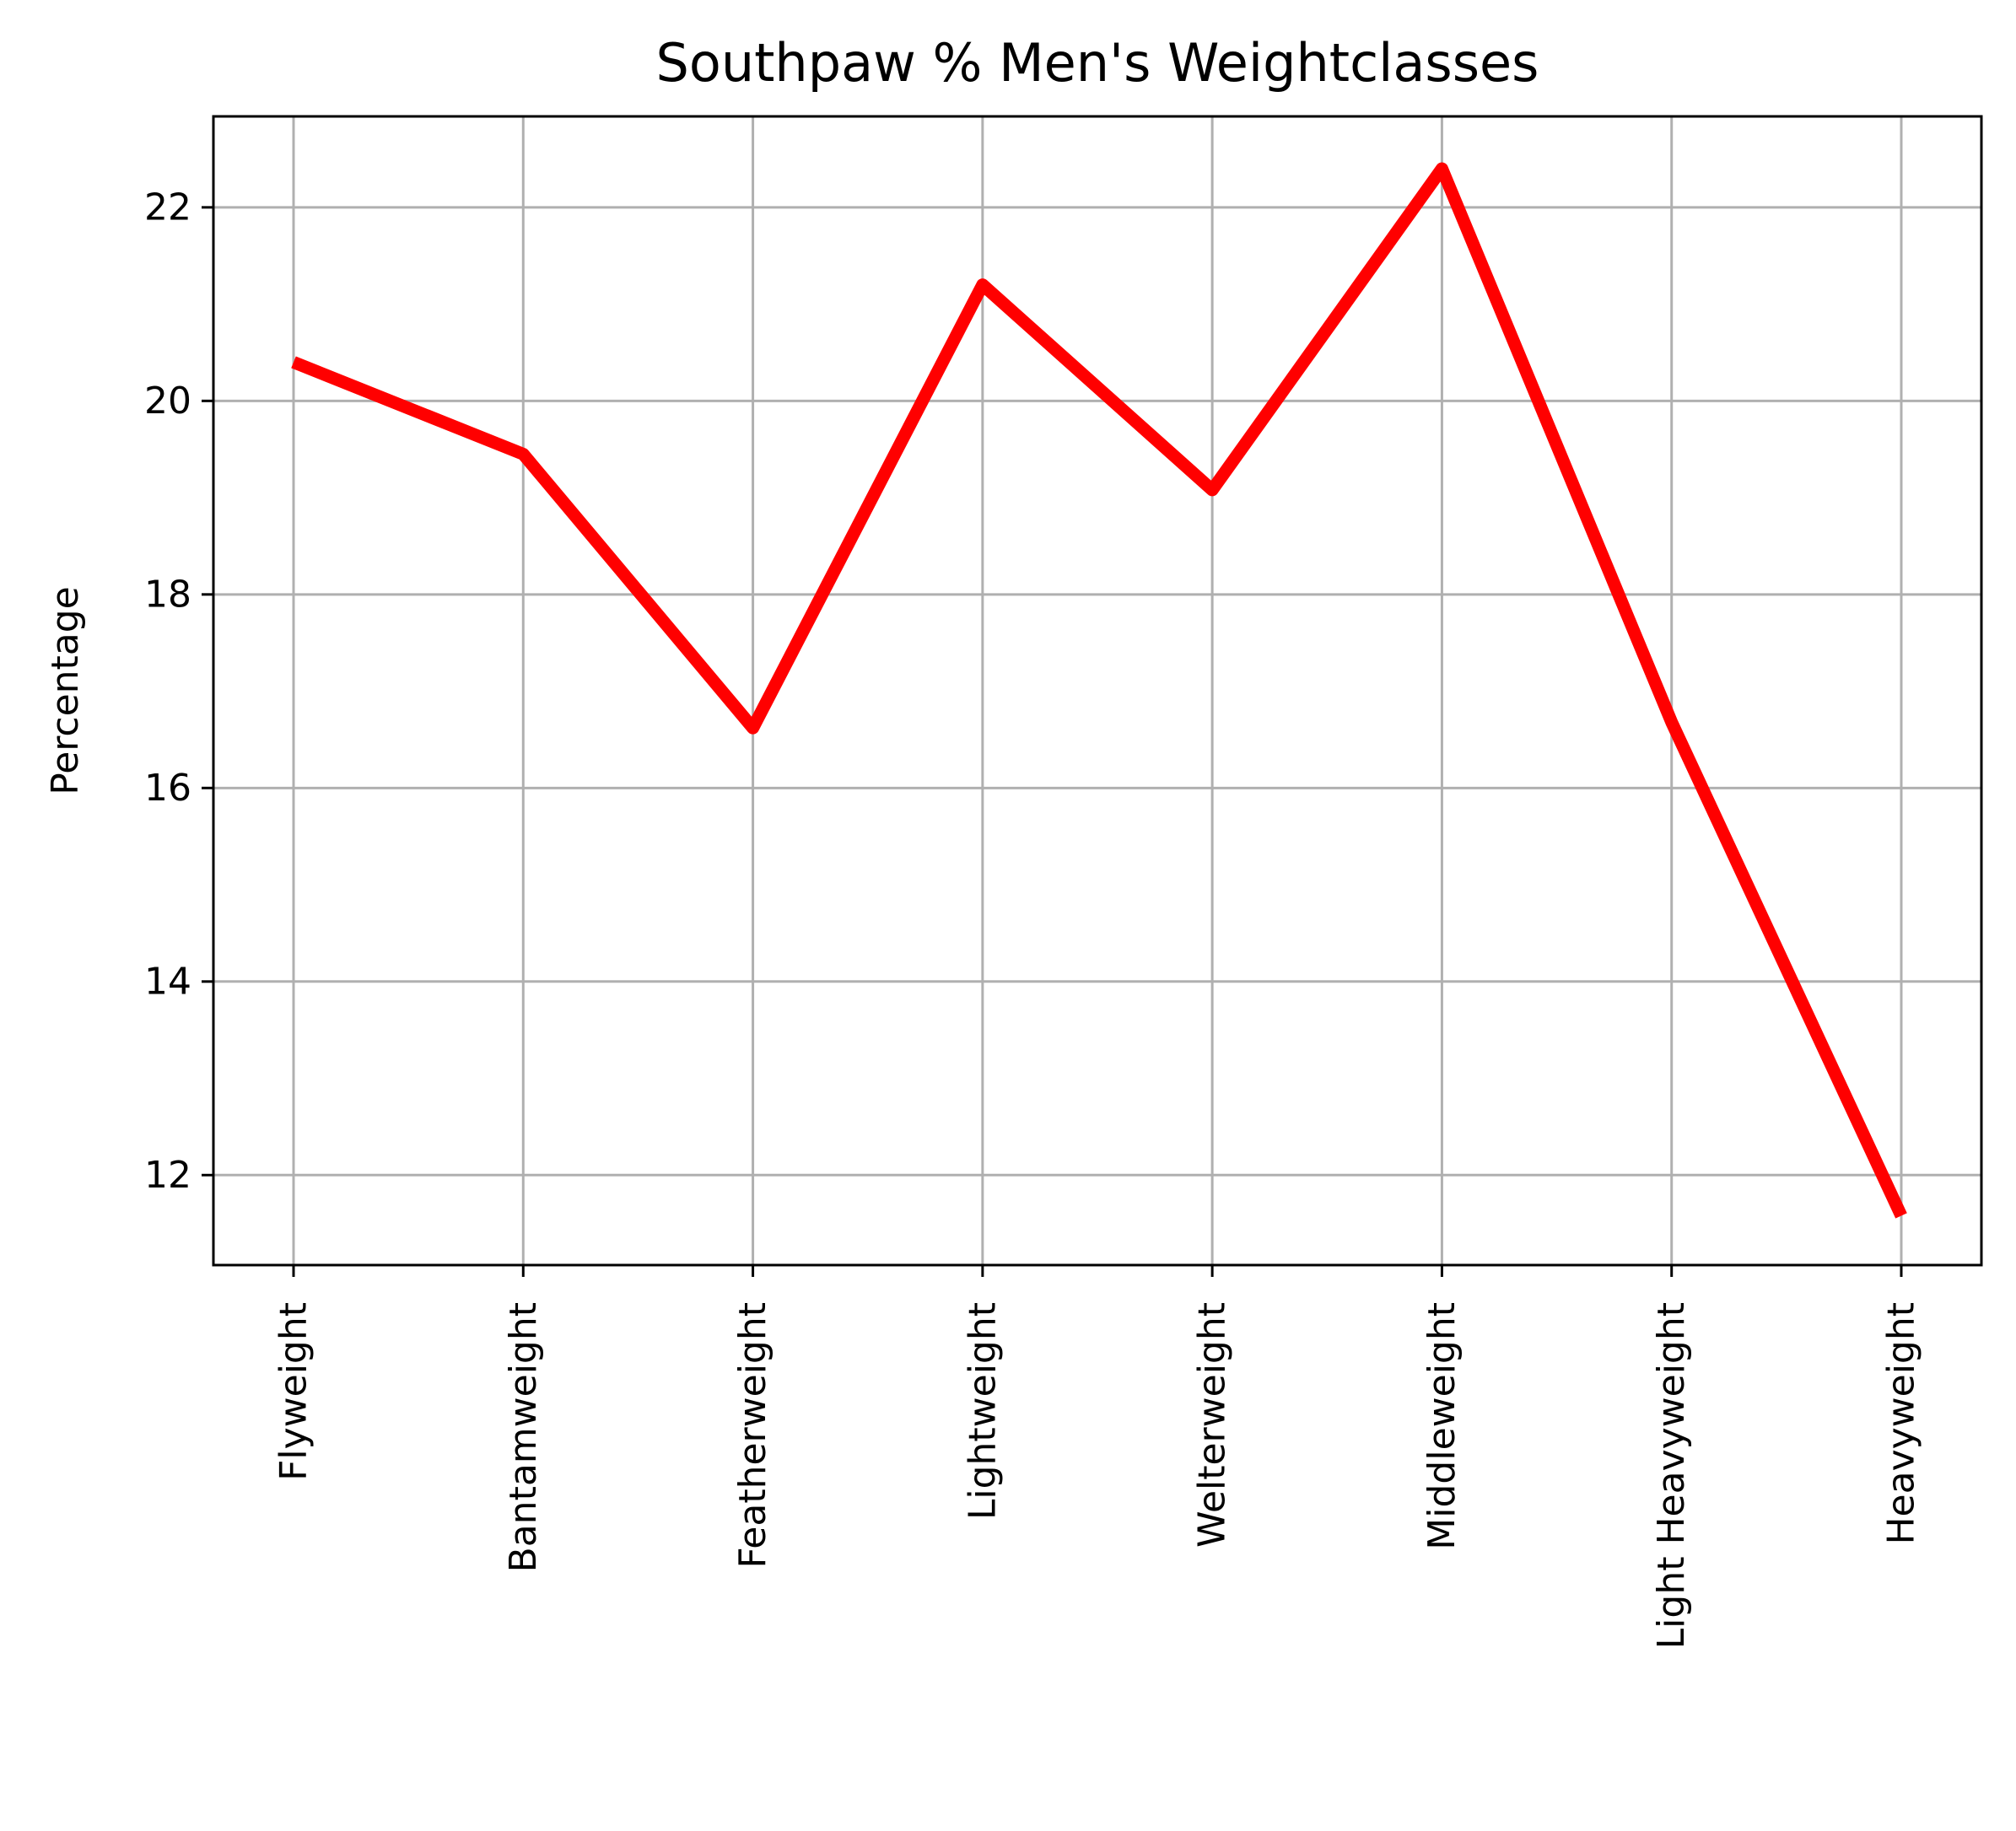 This screenshot has width=2016, height=1831. Describe the element at coordinates (167, 207) in the screenshot. I see `y-tick-label: 22` at that location.